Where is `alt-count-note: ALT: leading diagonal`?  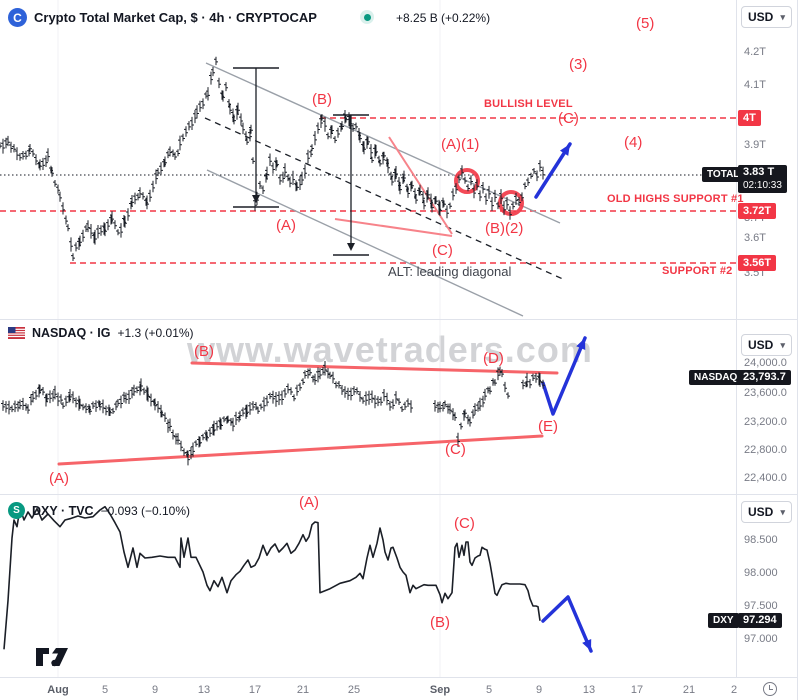
alt-count-note: ALT: leading diagonal is located at coordinates (450, 271).